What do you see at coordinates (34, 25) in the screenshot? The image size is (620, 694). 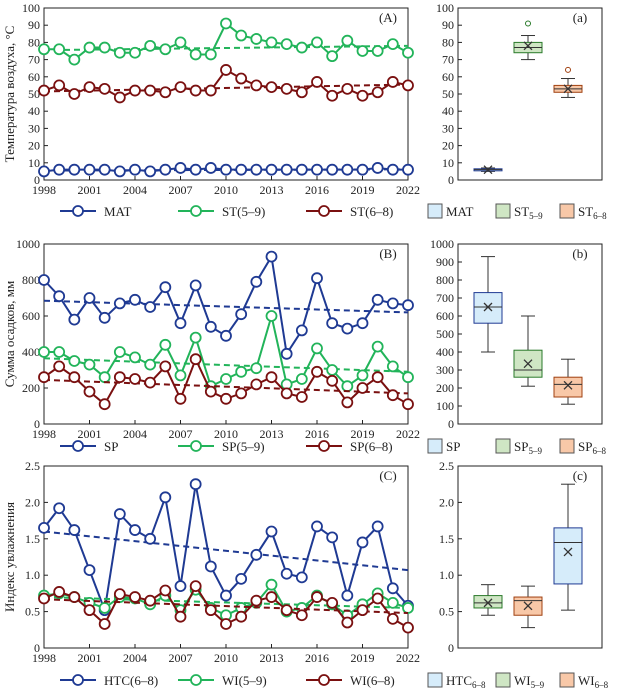 I see `y-tick-label: 90` at bounding box center [34, 25].